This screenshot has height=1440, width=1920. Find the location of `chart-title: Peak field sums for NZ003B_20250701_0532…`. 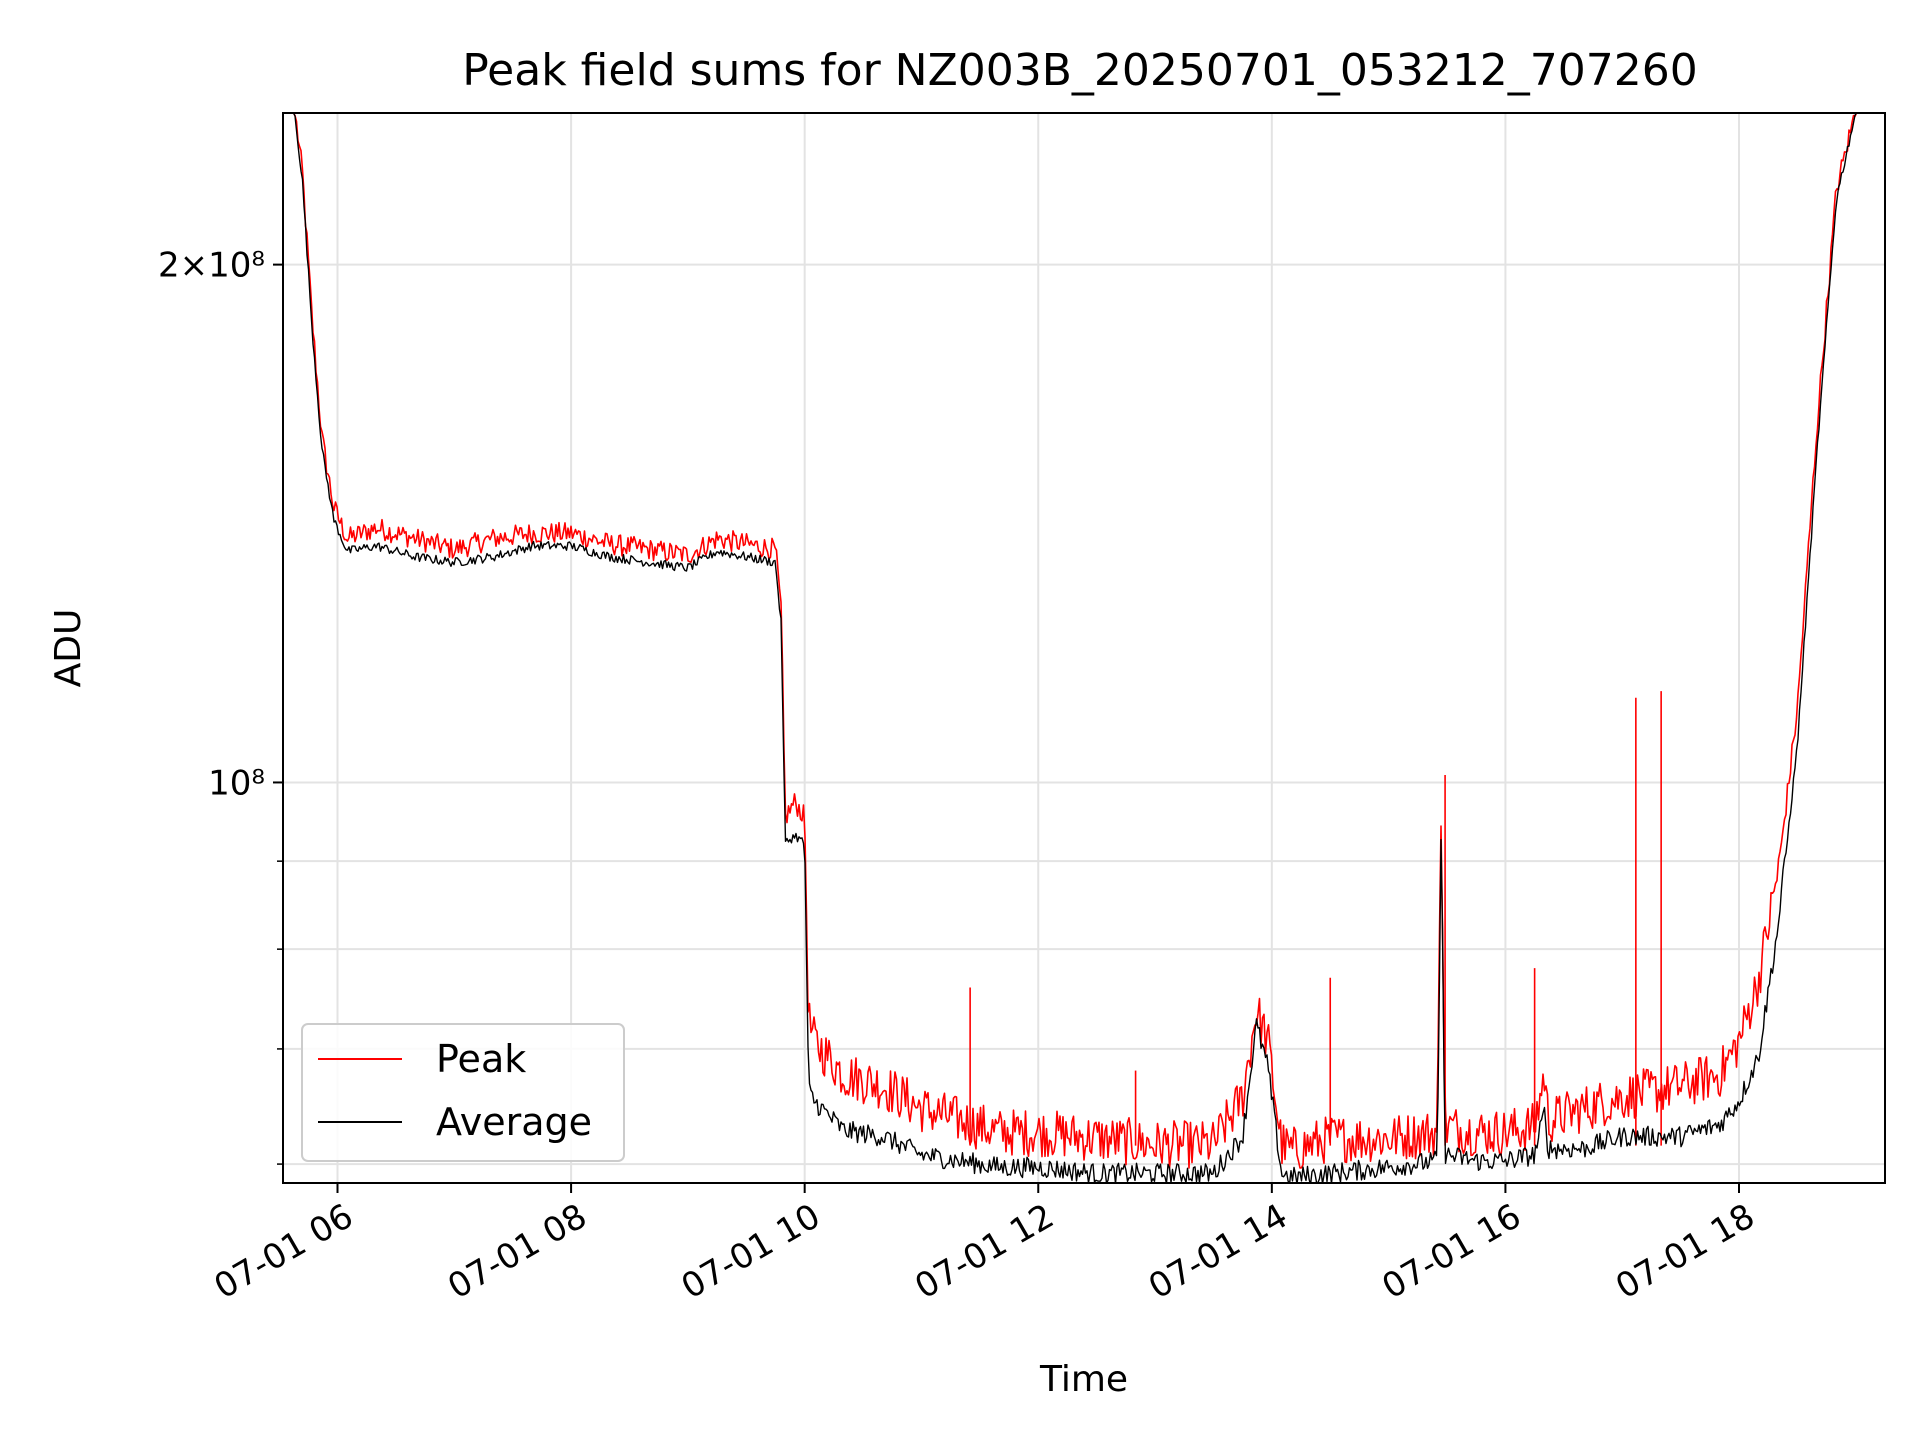

chart-title: Peak field sums for NZ003B_20250701_0532… is located at coordinates (1080, 70).